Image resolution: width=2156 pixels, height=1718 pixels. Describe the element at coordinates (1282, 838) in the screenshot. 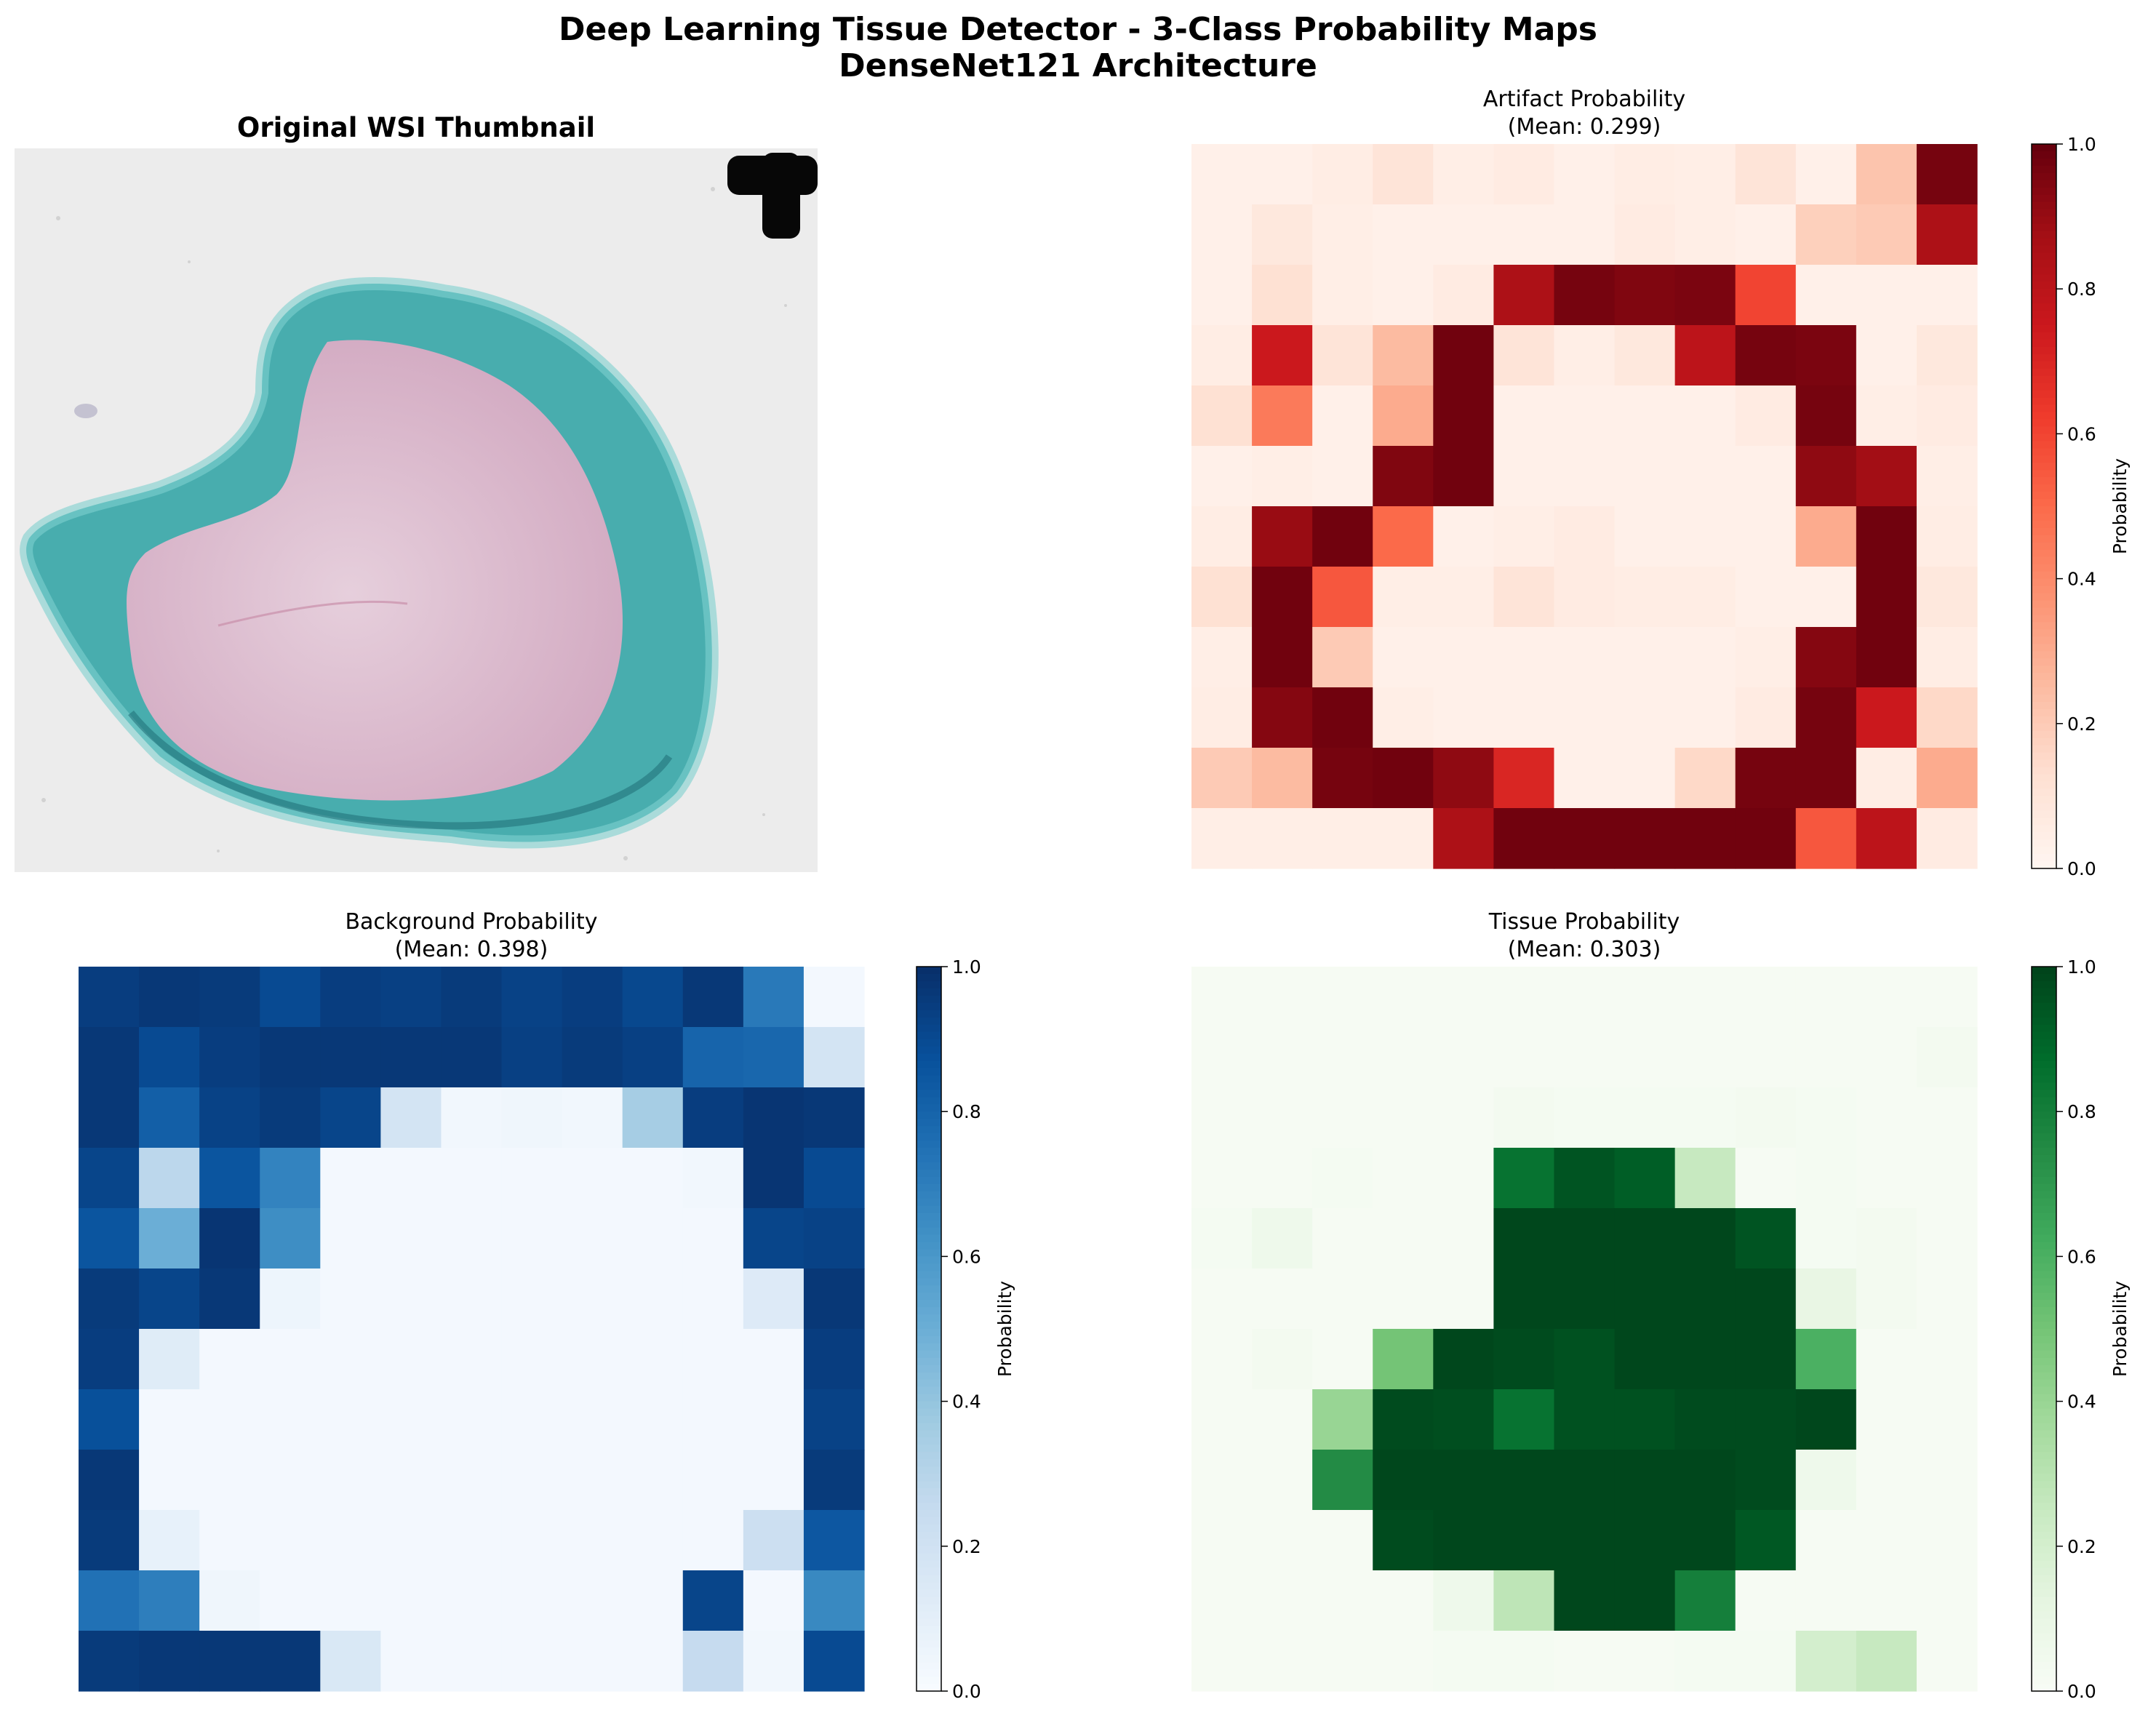

I see `artifact-cell-r11-c1` at that location.